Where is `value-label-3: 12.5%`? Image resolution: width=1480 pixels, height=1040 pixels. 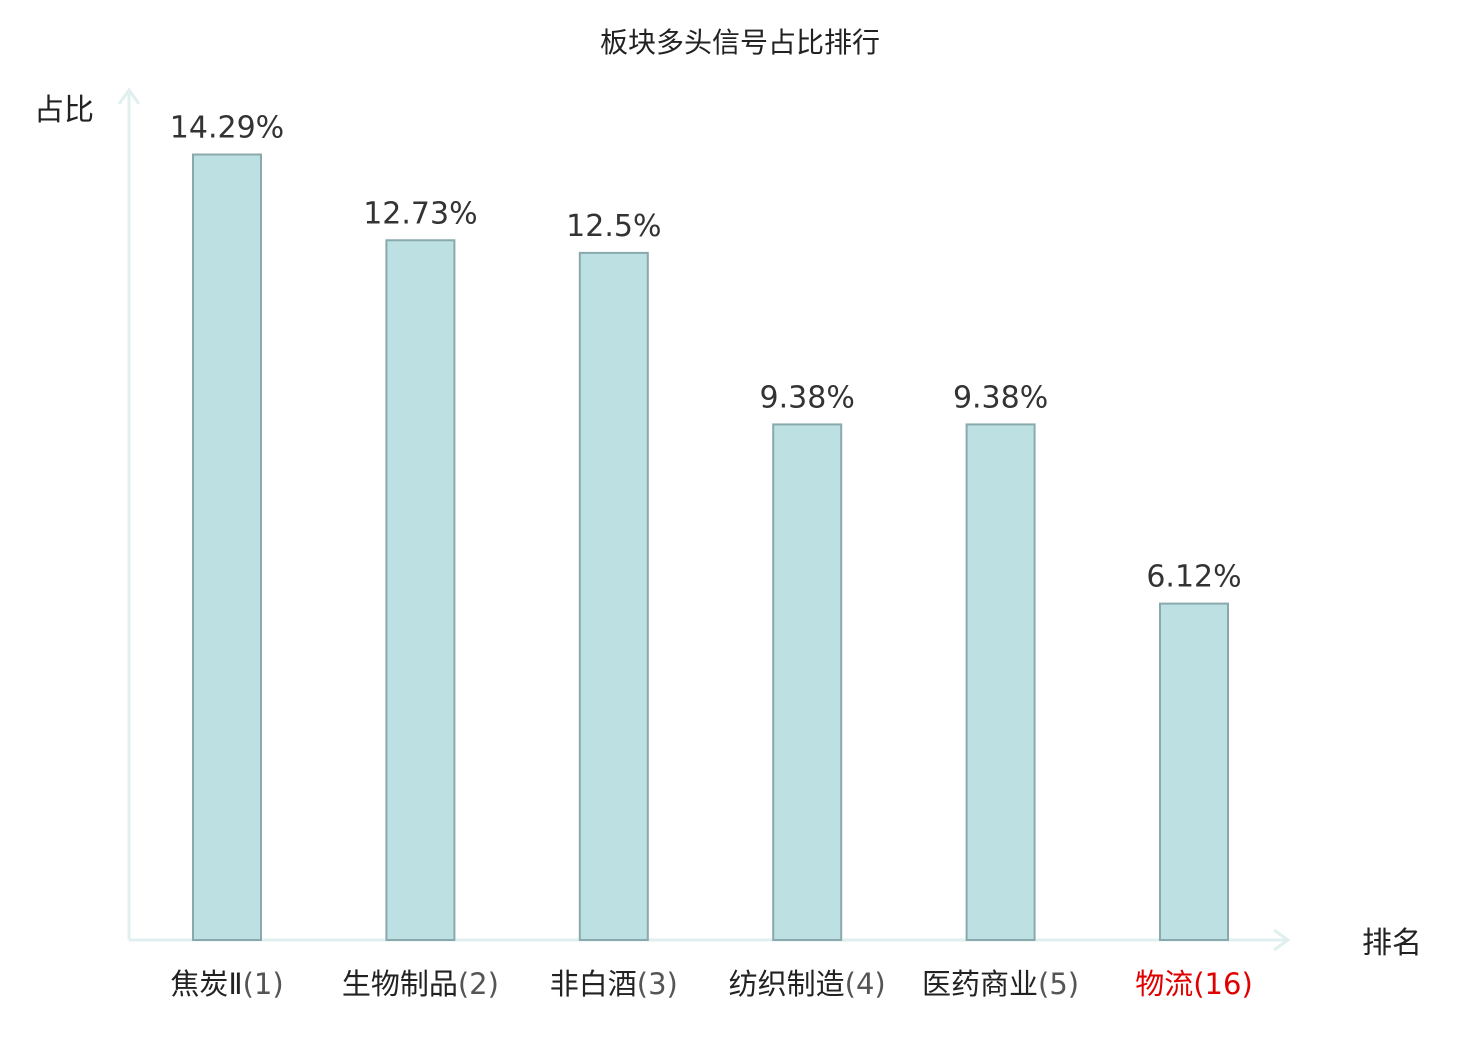
value-label-3: 12.5% is located at coordinates (613, 226).